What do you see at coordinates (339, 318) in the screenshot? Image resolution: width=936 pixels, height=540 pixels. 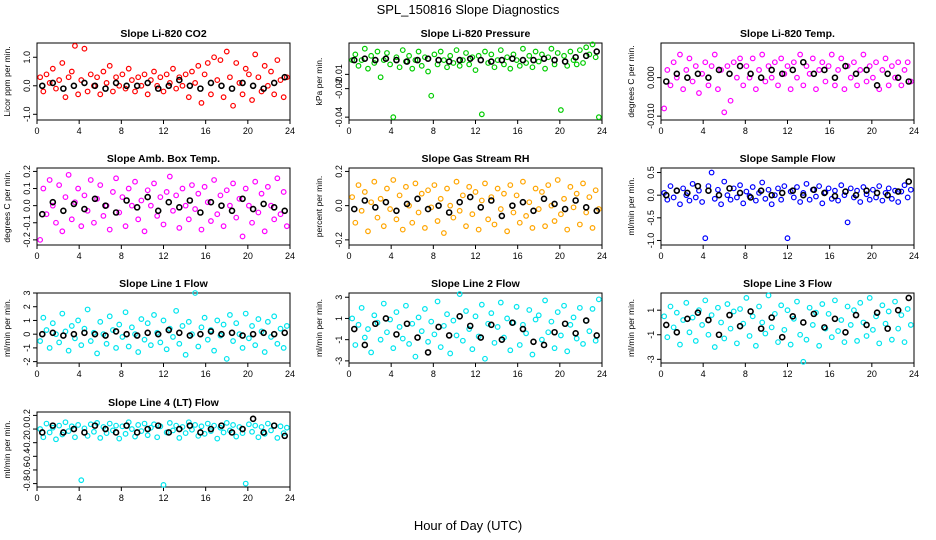 I see `y-tick-label: 1` at bounding box center [339, 318].